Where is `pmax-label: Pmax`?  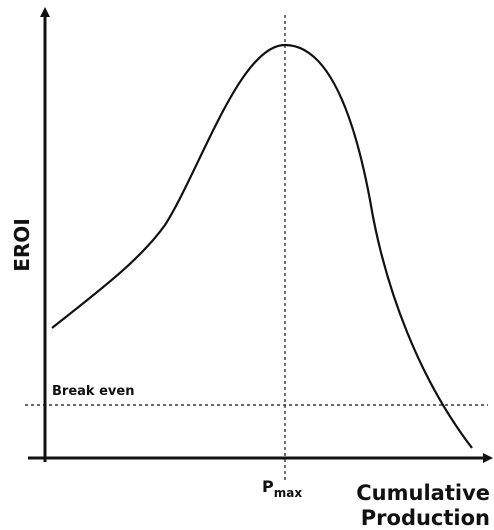 pmax-label: Pmax is located at coordinates (282, 488).